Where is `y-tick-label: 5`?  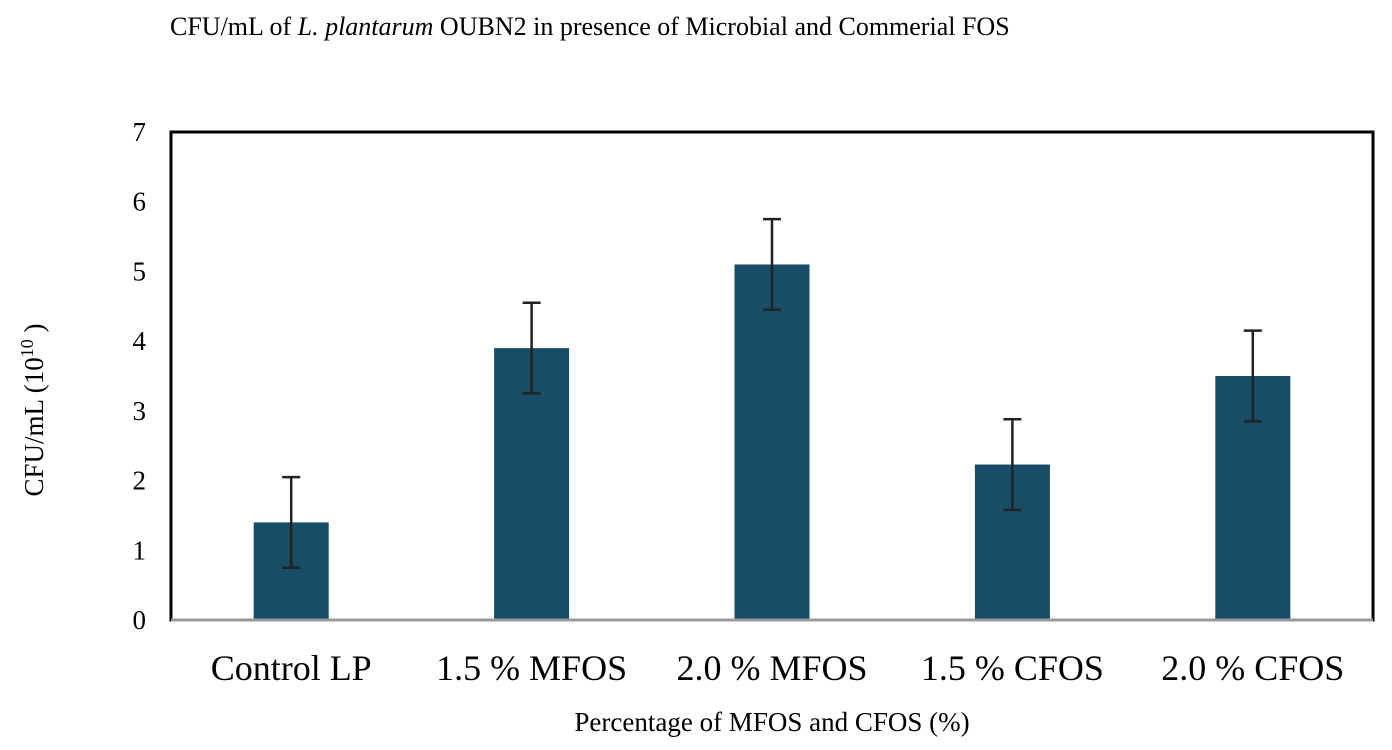
y-tick-label: 5 is located at coordinates (140, 271).